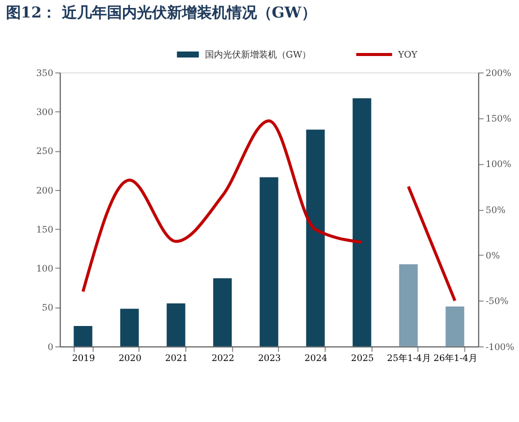 The image size is (519, 422). Describe the element at coordinates (161, 13) in the screenshot. I see `chart-title: 图12： 近几年国内光伏新增装机情况（GW）` at that location.